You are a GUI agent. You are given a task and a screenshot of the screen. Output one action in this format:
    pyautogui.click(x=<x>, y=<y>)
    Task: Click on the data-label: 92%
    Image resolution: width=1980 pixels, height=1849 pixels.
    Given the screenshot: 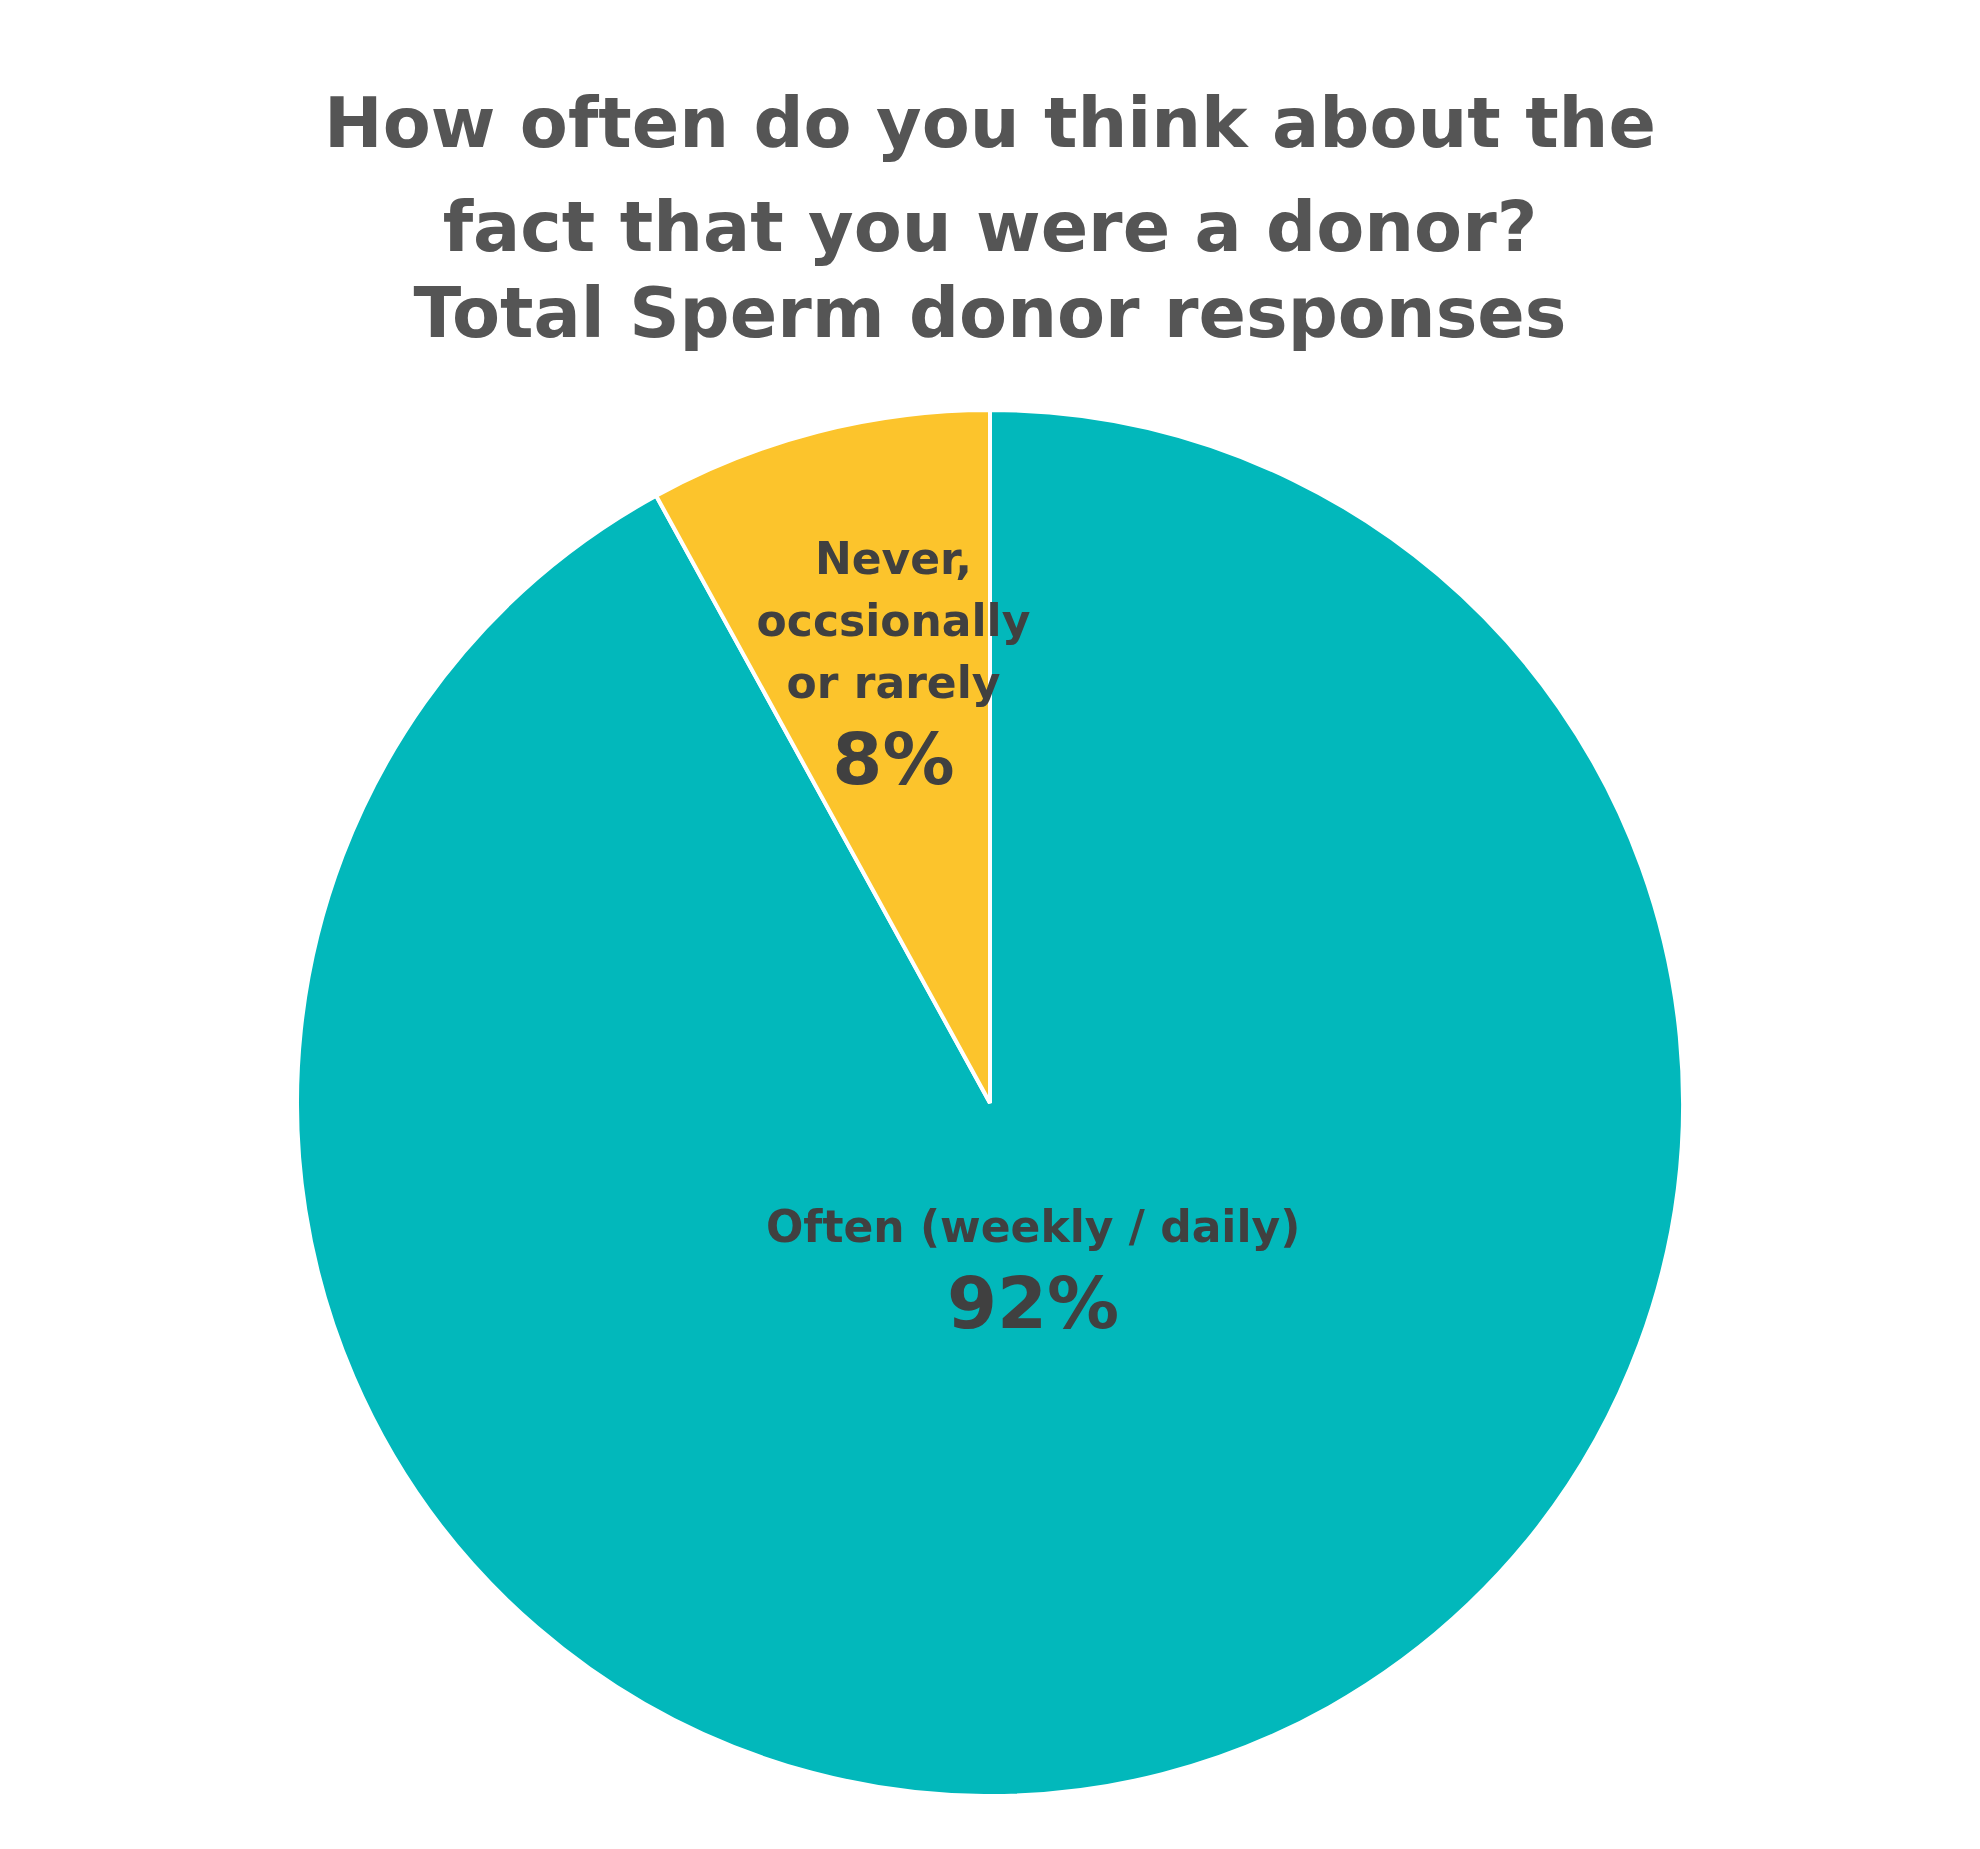 What is the action you would take?
    pyautogui.click(x=1033, y=1302)
    